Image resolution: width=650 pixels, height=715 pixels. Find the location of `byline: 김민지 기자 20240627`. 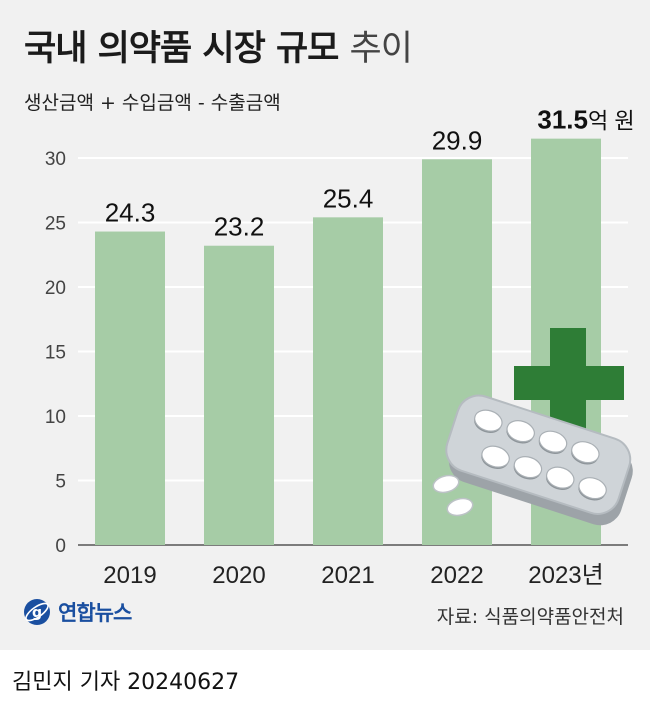

byline: 김민지 기자 20240627 is located at coordinates (126, 682).